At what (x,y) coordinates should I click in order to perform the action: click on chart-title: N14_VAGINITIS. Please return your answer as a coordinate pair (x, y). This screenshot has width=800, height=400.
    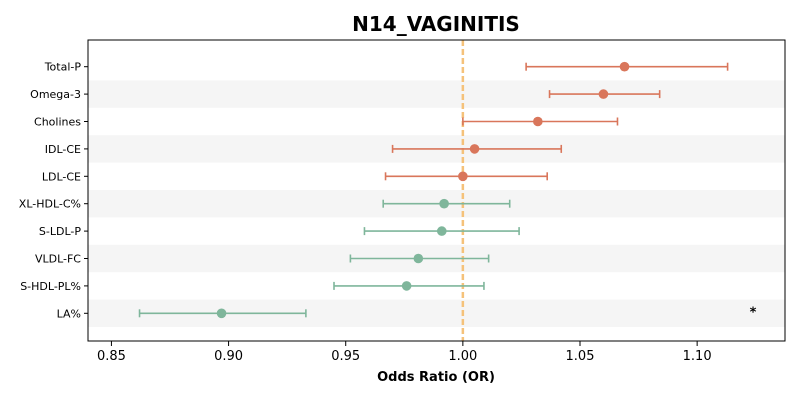
    Looking at the image, I should click on (436, 24).